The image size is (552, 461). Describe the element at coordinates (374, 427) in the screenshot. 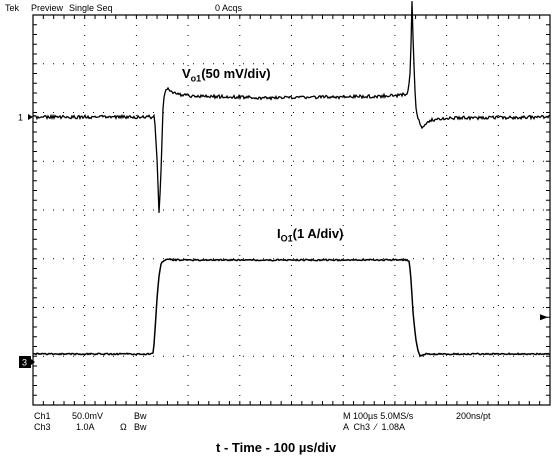

I see `trigger-readout: A Ch3 ⁄ 1.08A` at that location.